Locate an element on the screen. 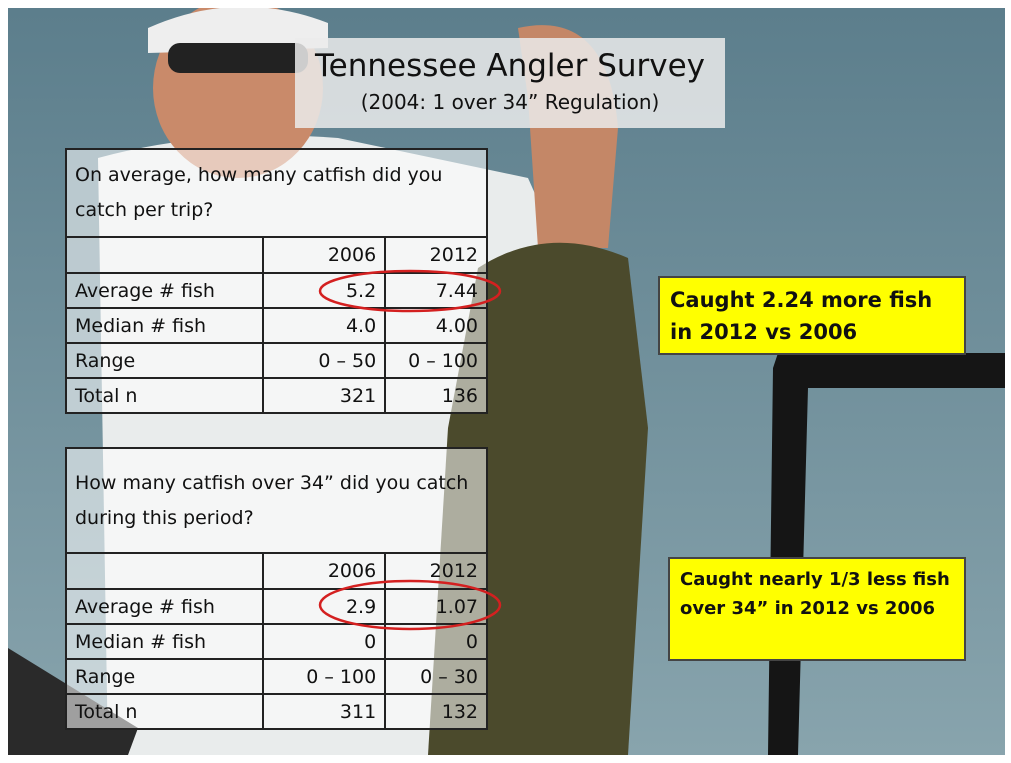  cell: 2.9 is located at coordinates (324, 606).